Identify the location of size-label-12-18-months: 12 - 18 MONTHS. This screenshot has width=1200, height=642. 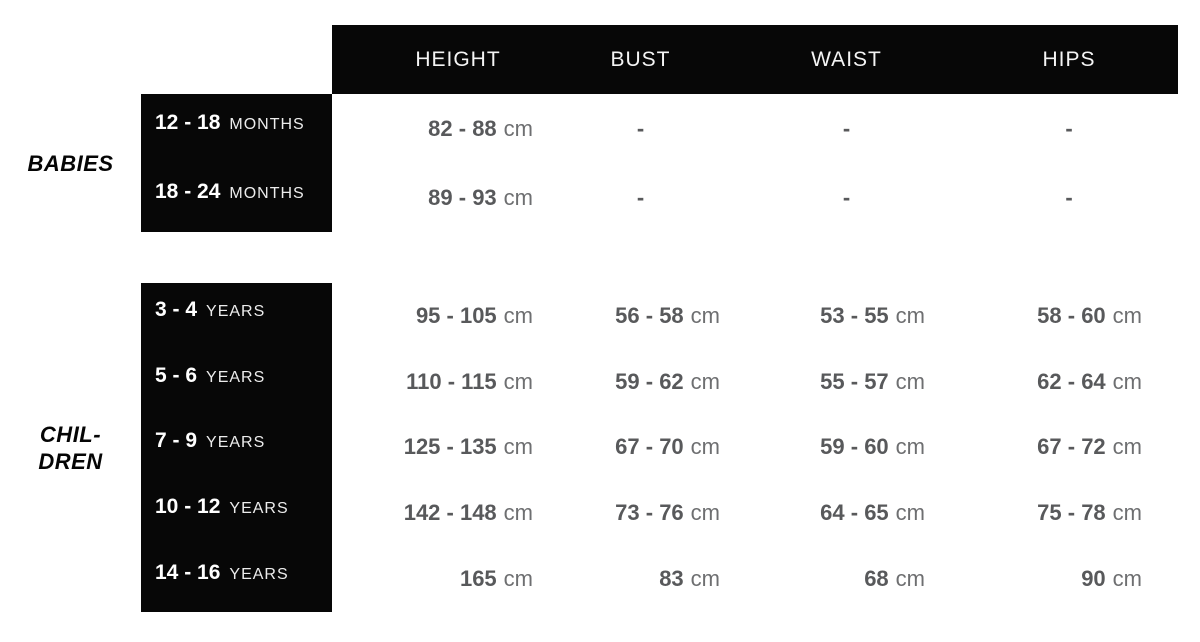
(236, 128).